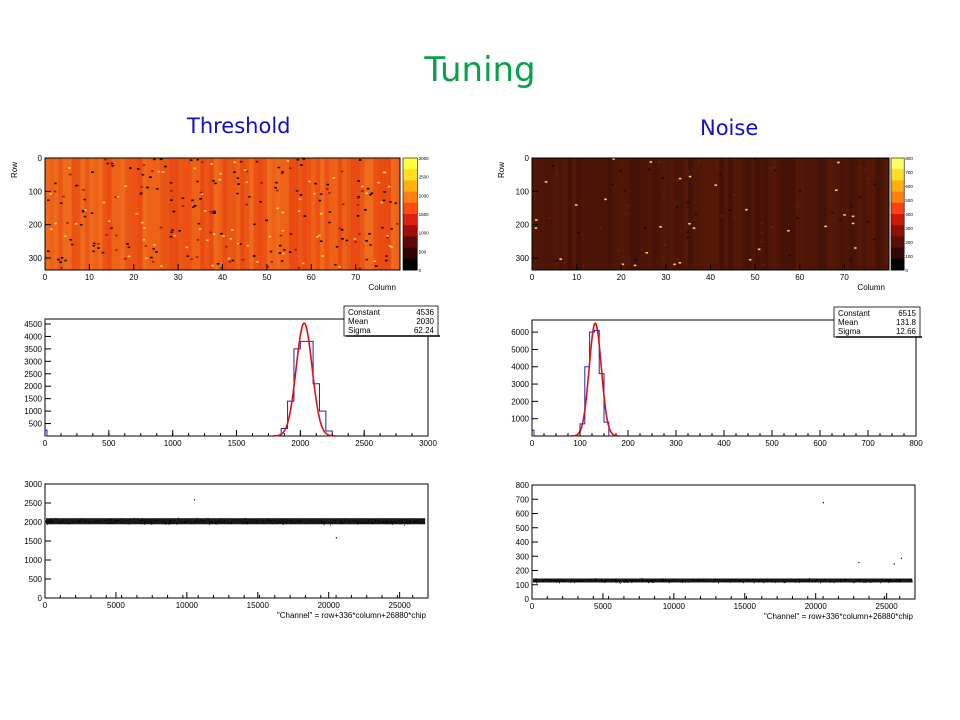 This screenshot has width=960, height=720. Describe the element at coordinates (410, 208) in the screenshot. I see `colorbar-segment` at that location.